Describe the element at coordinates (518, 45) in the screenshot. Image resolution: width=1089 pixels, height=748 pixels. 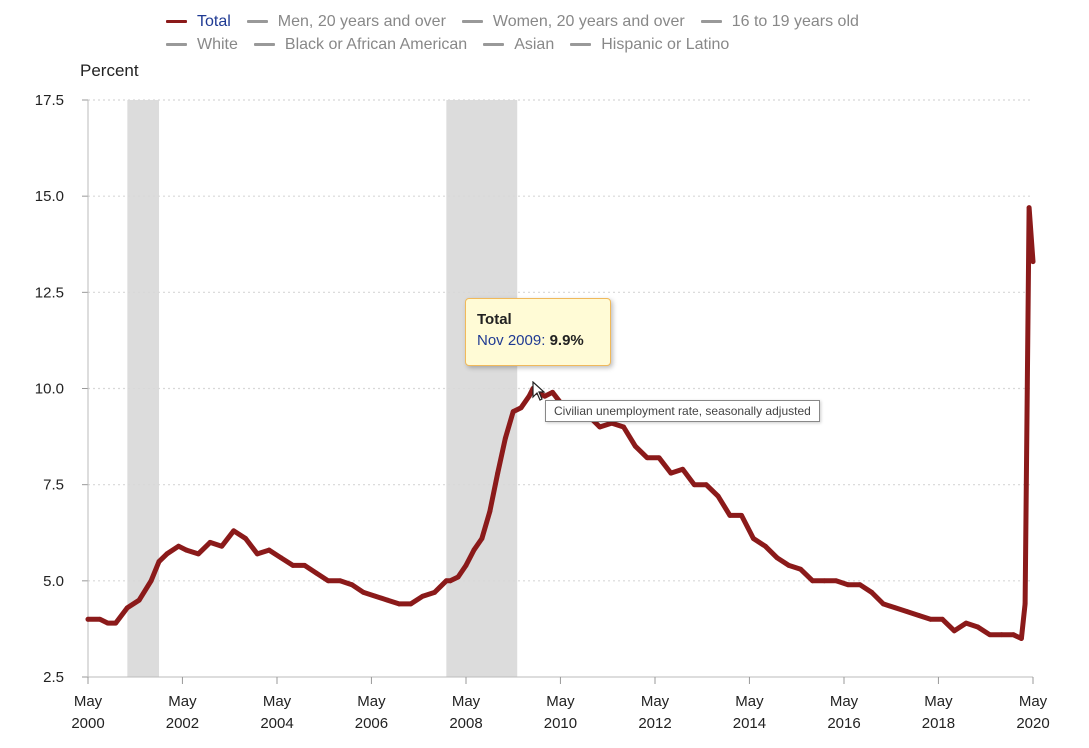
I see `legend-item-asian: Asian` at that location.